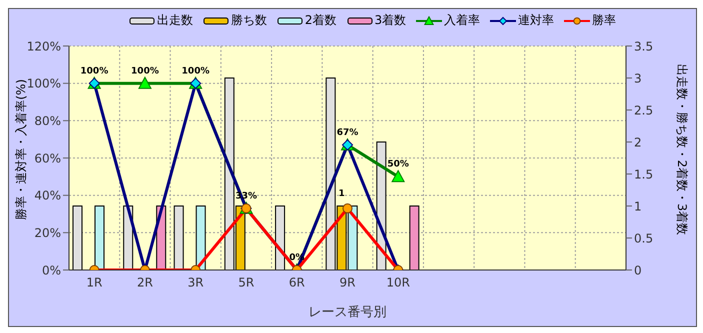 The height and width of the screenshot is (333, 703). I want to click on y2-tick-label: 1.5, so click(644, 174).